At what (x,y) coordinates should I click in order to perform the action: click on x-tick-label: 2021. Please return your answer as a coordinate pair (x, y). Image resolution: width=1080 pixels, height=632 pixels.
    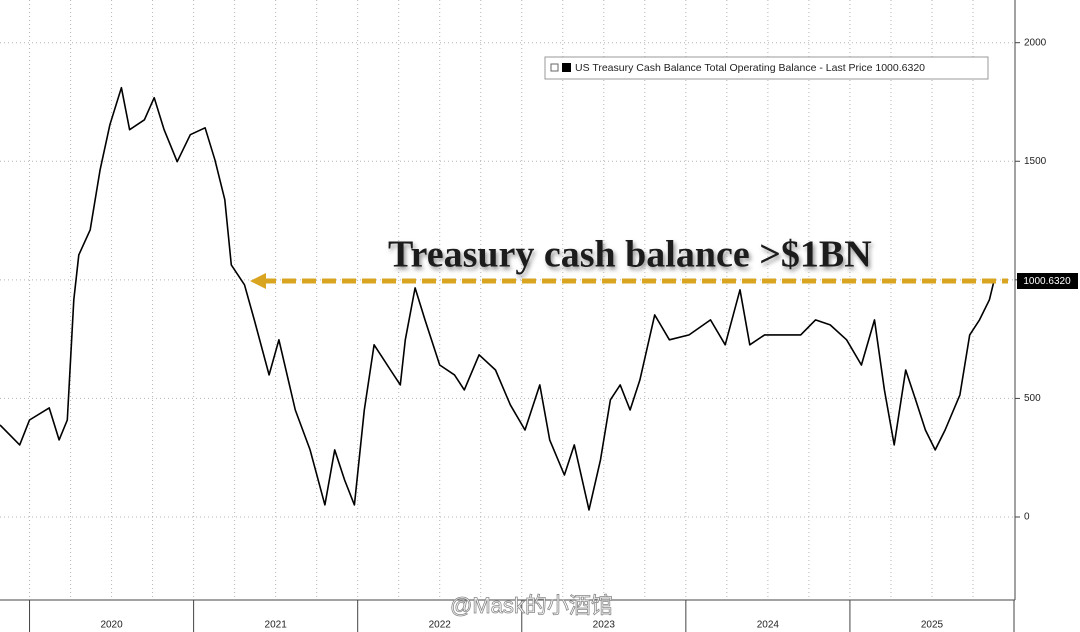
    Looking at the image, I should click on (276, 625).